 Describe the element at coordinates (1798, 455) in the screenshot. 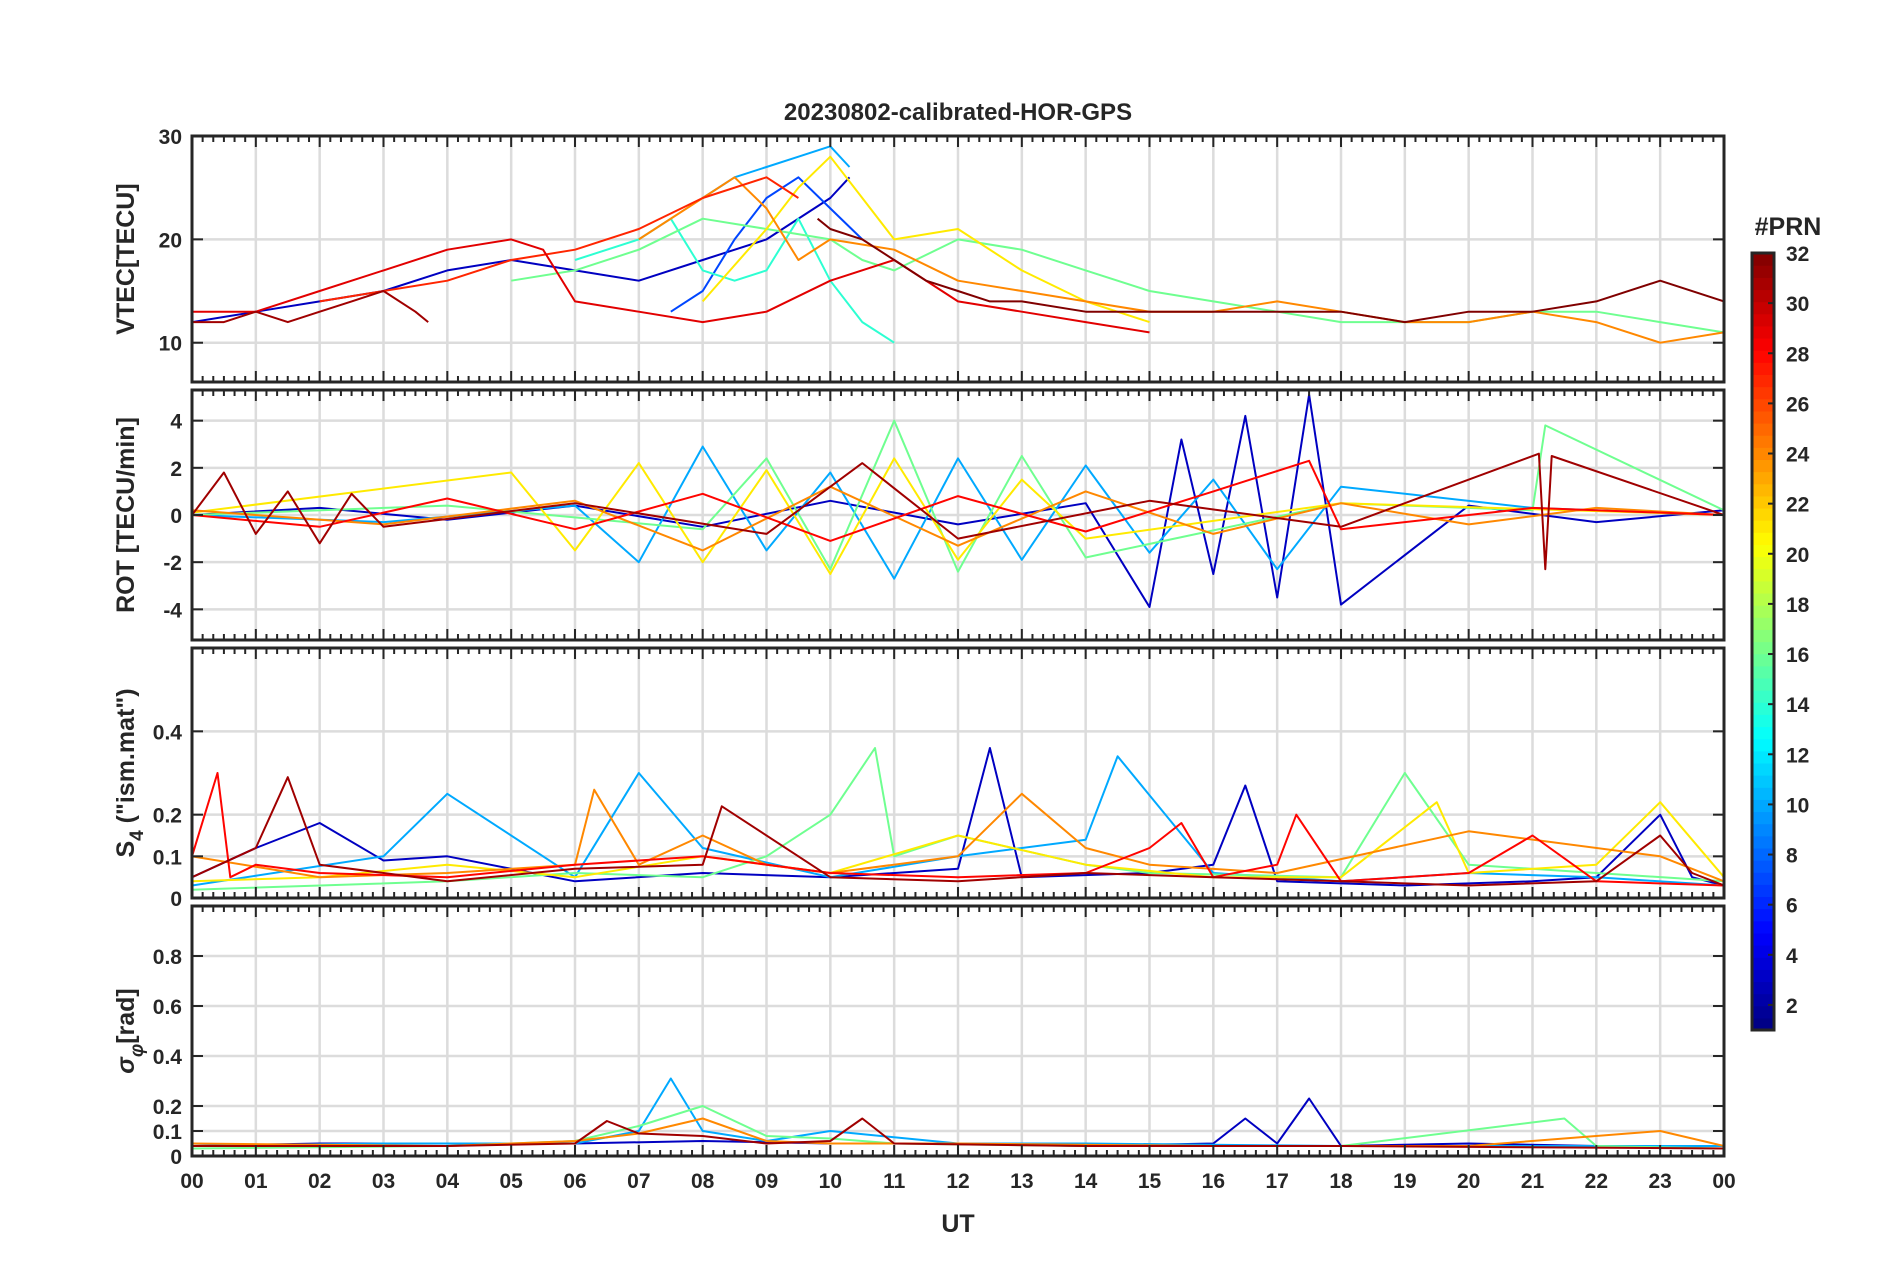

I see `colorbar-tick-label: 24` at that location.